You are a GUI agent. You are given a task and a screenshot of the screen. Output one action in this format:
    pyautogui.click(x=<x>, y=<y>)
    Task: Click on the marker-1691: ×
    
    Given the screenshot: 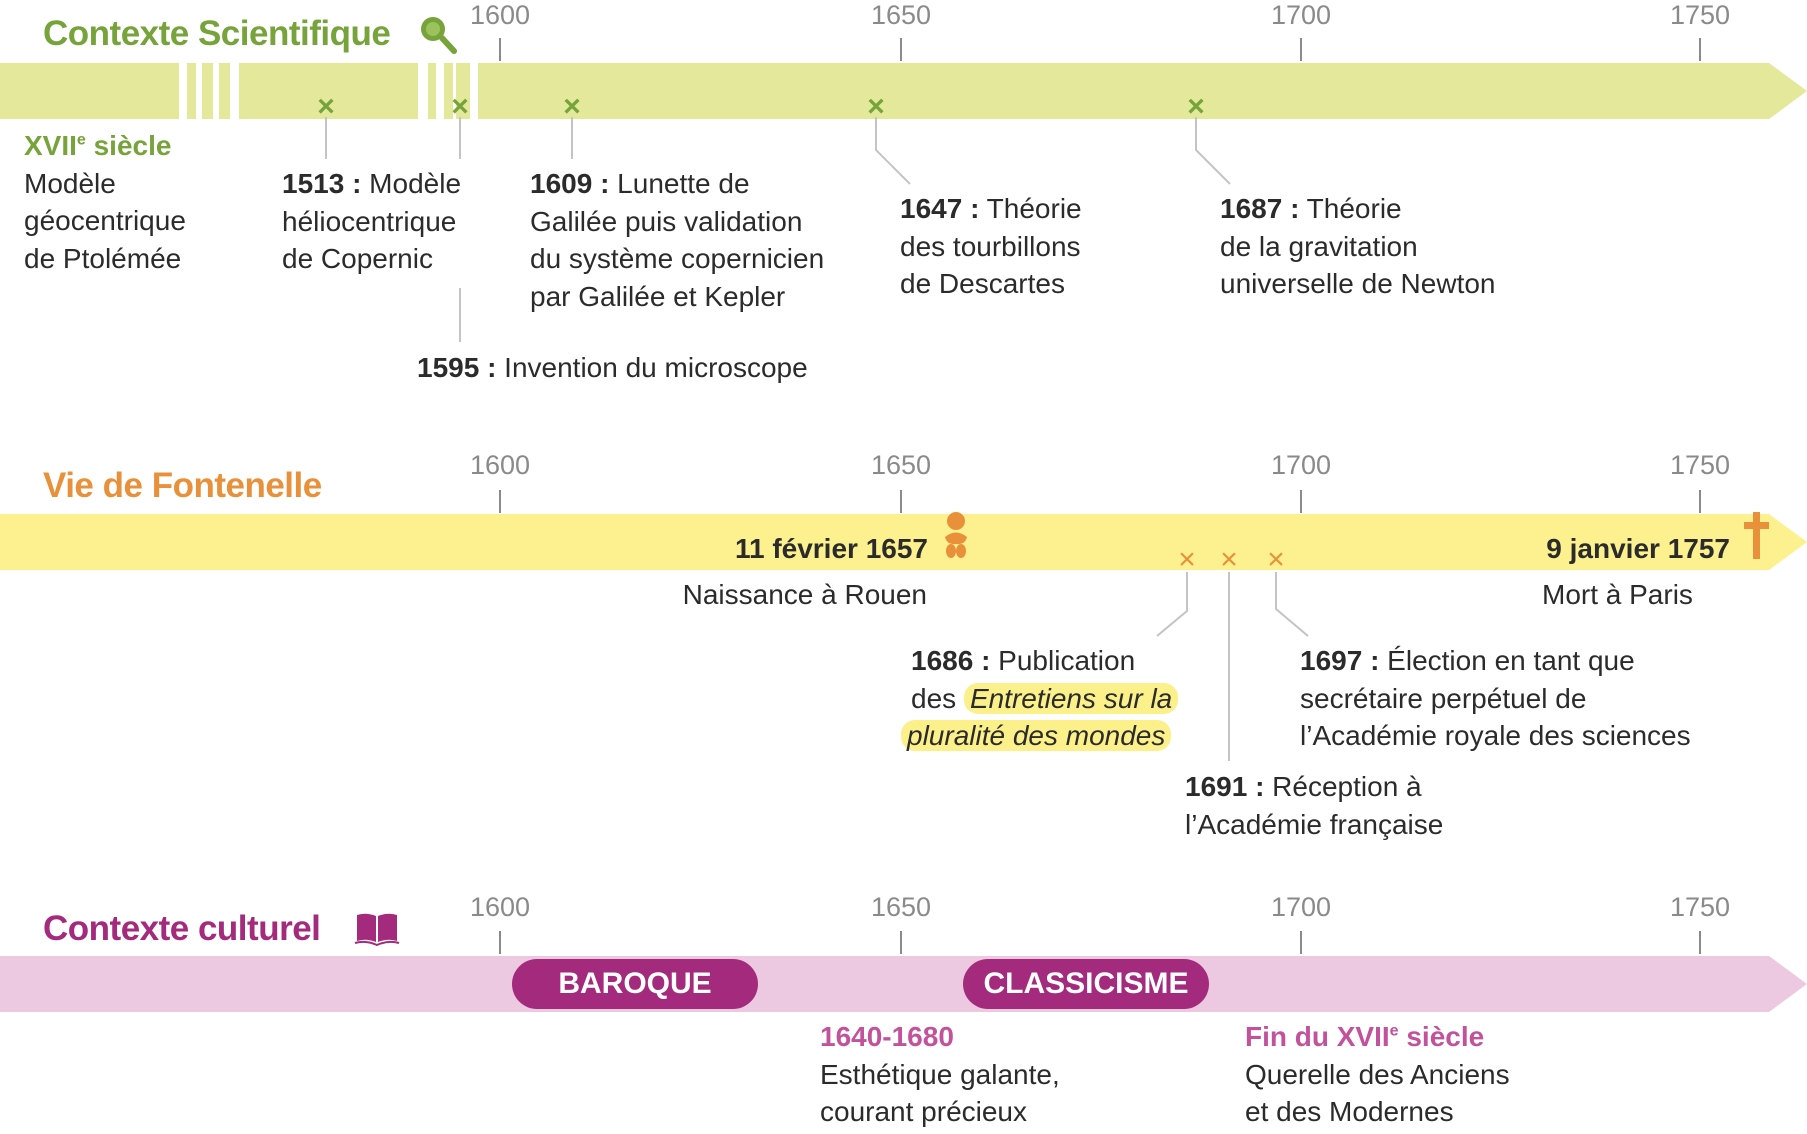 What is the action you would take?
    pyautogui.click(x=1229, y=559)
    